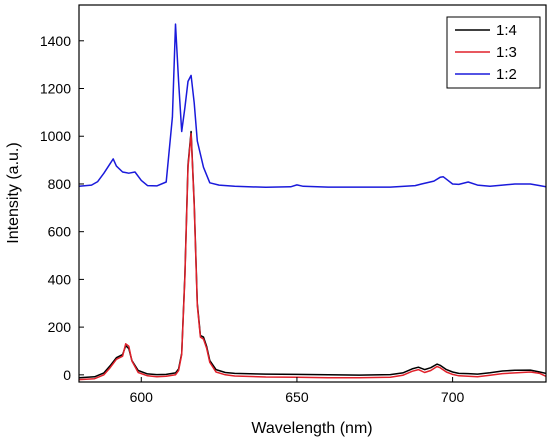 The width and height of the screenshot is (550, 443). I want to click on legend-box, so click(493, 52).